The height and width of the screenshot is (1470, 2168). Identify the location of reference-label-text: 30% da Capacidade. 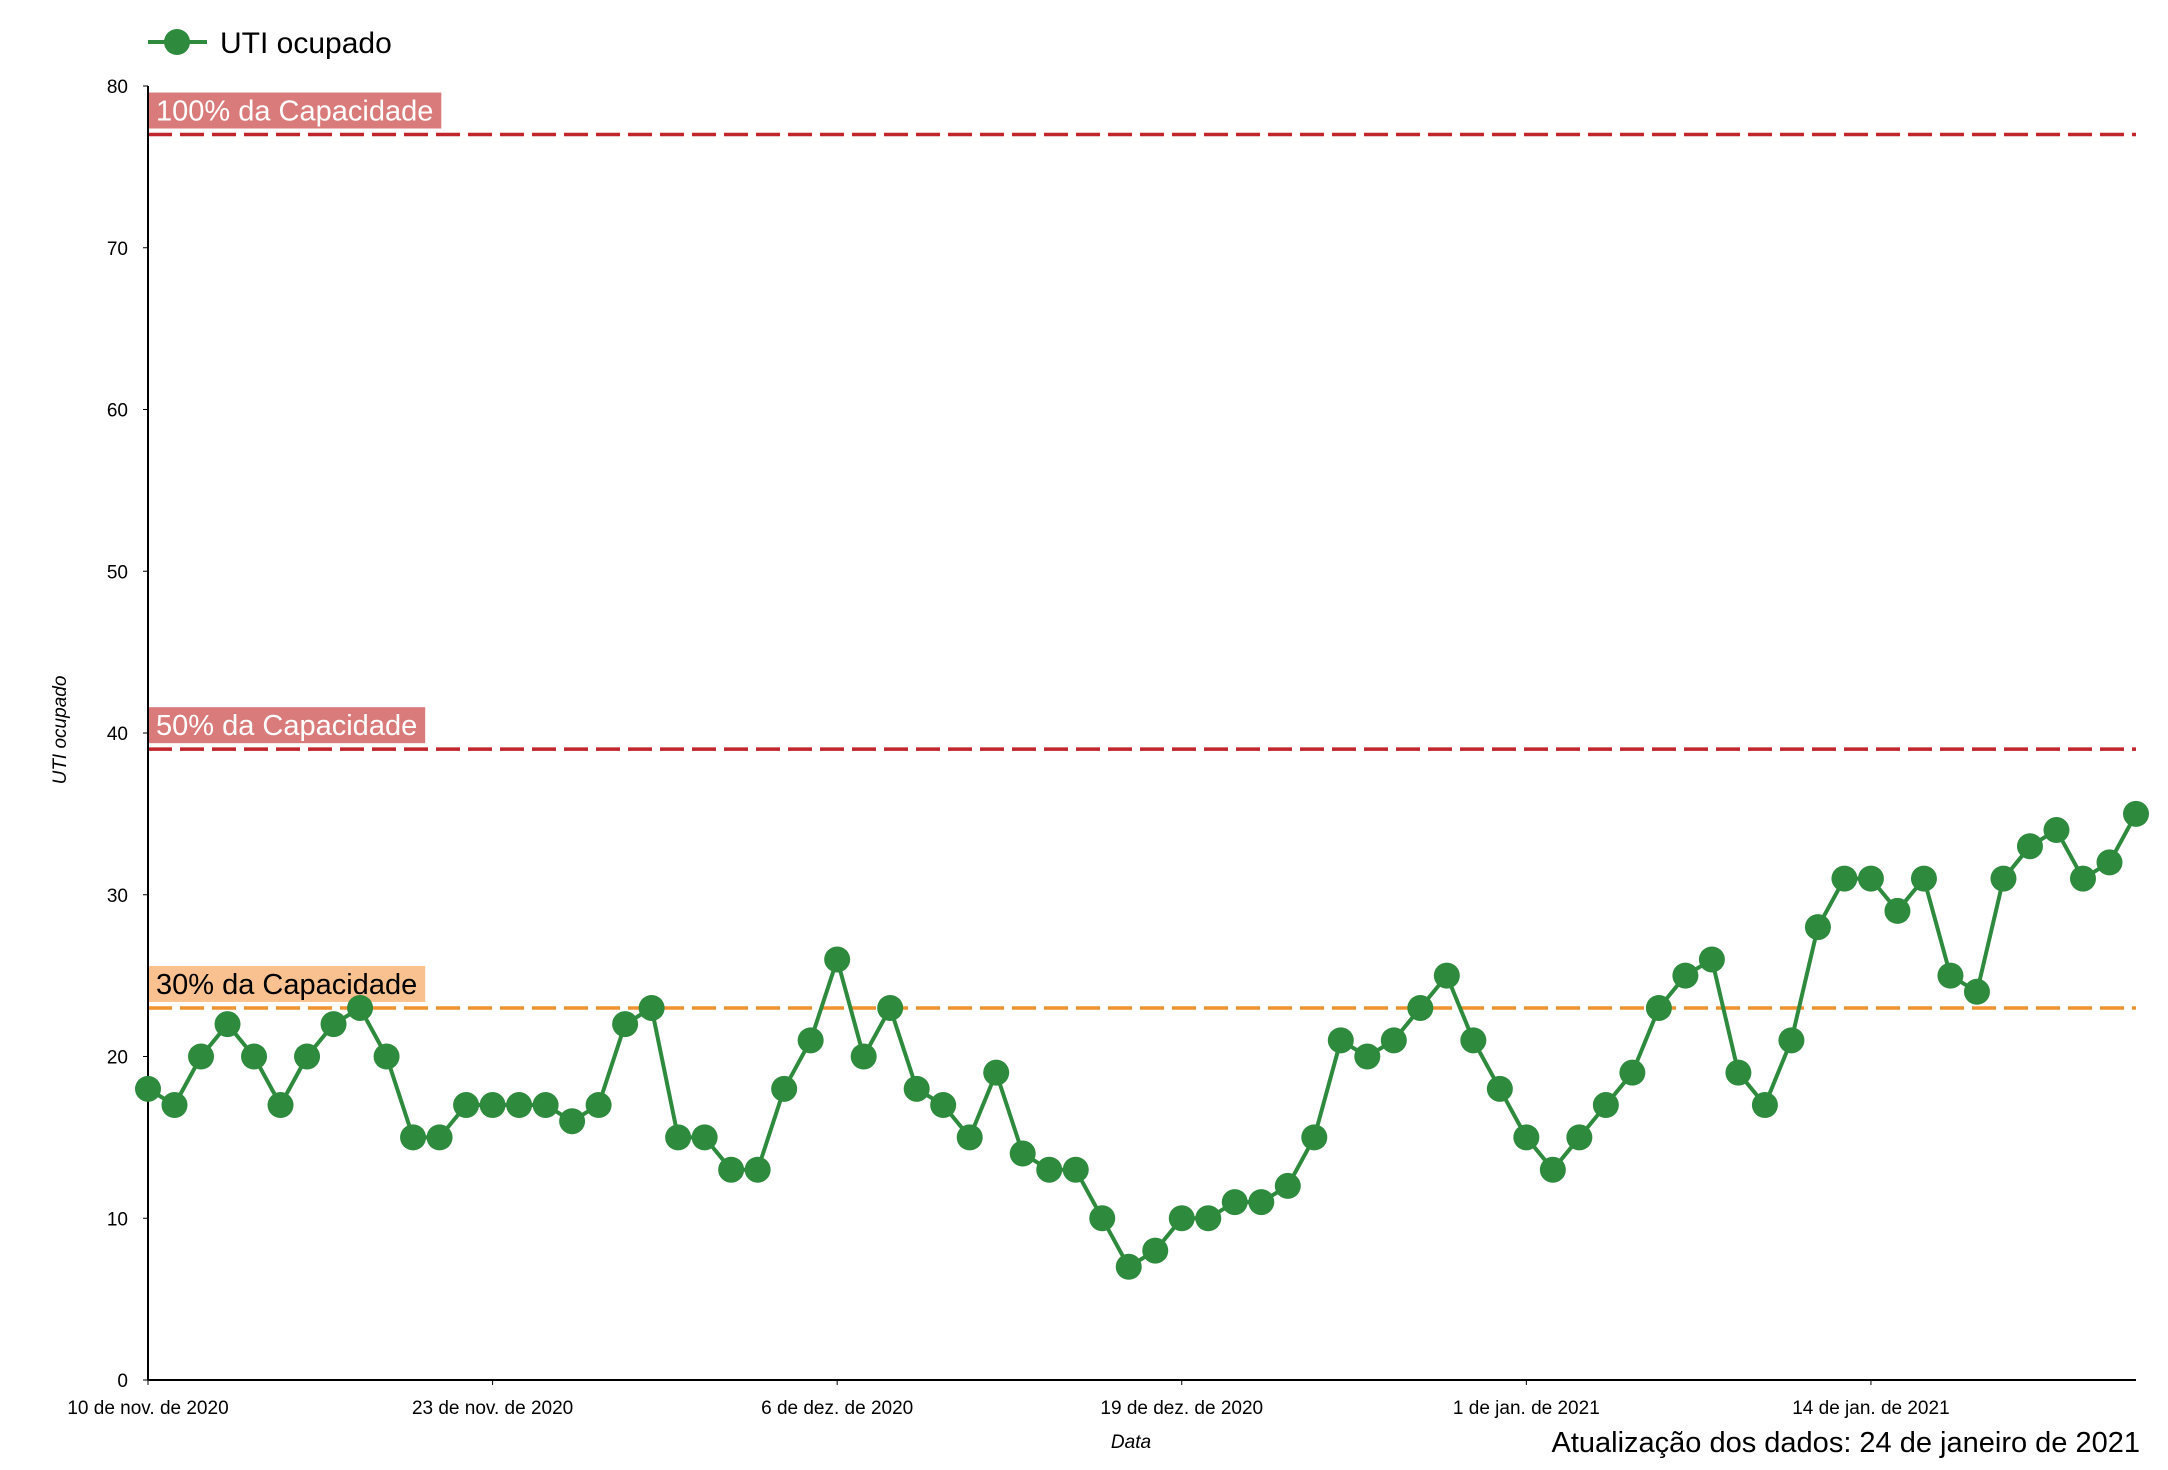
(286, 985).